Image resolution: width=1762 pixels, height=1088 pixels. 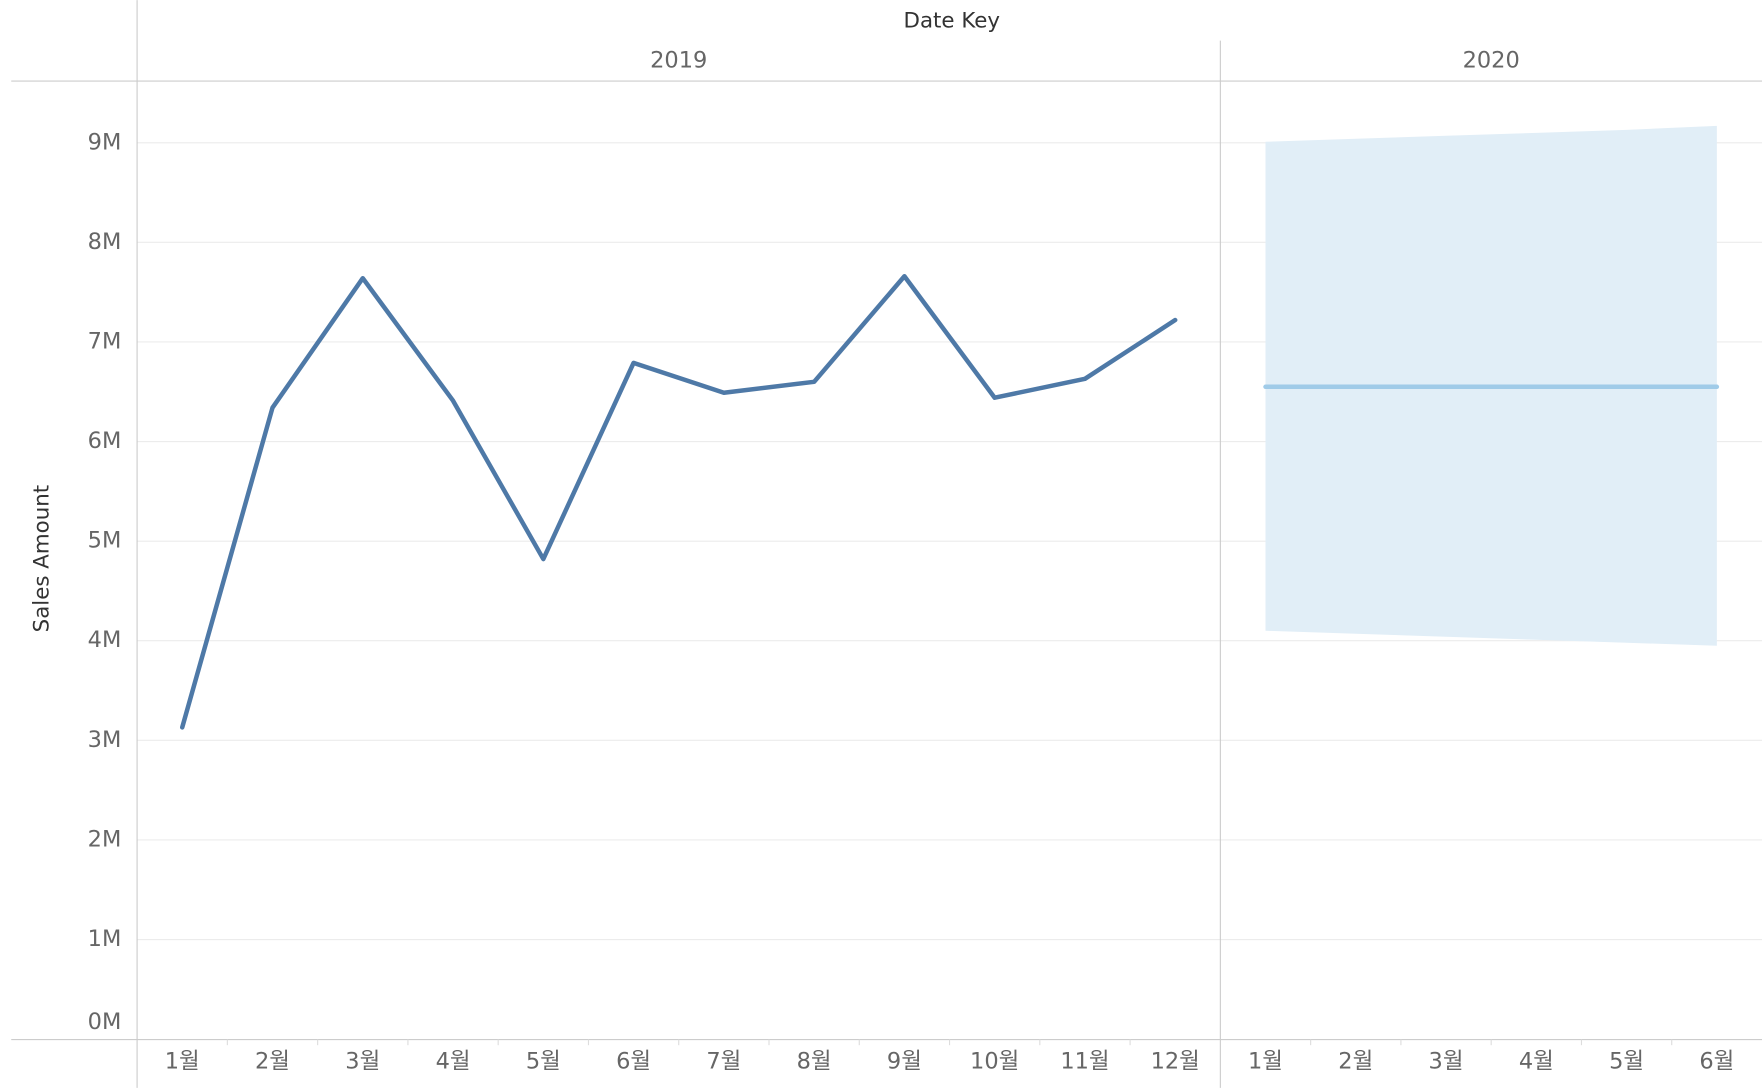 I want to click on year-label: 2019, so click(x=678, y=60).